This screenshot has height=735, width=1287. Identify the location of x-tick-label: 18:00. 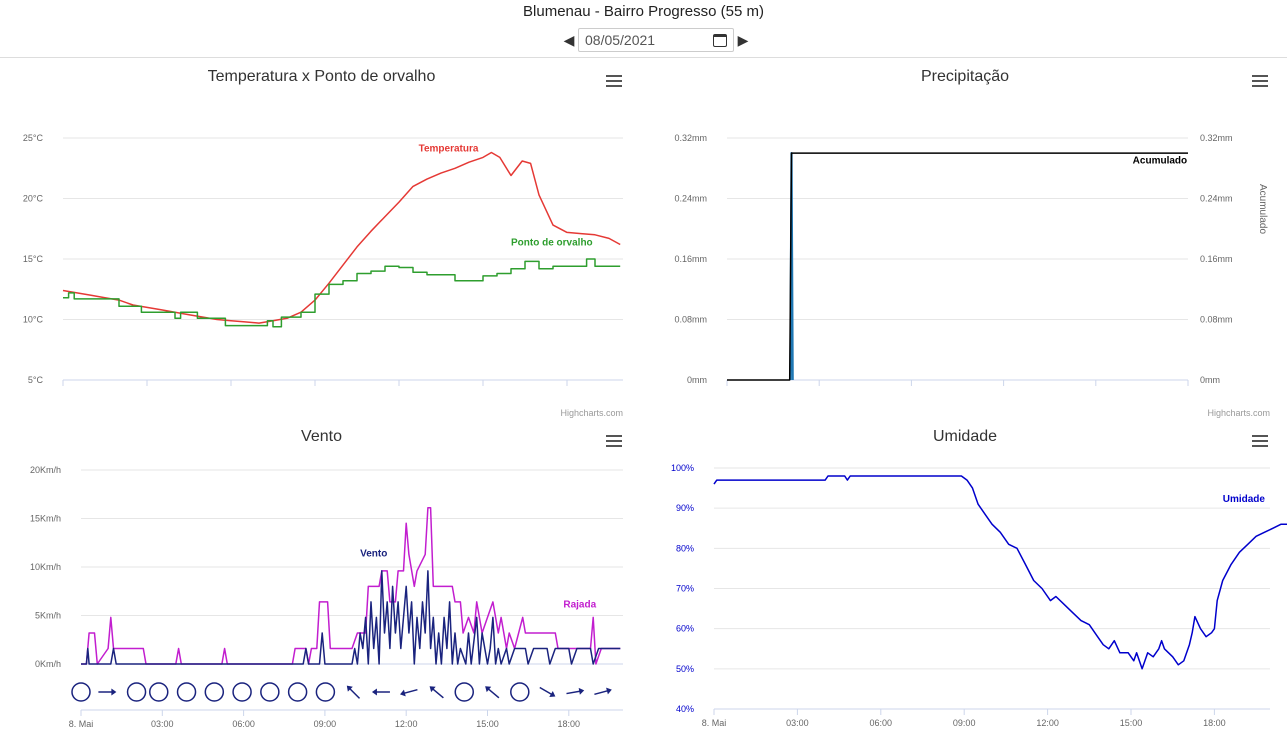
(569, 724).